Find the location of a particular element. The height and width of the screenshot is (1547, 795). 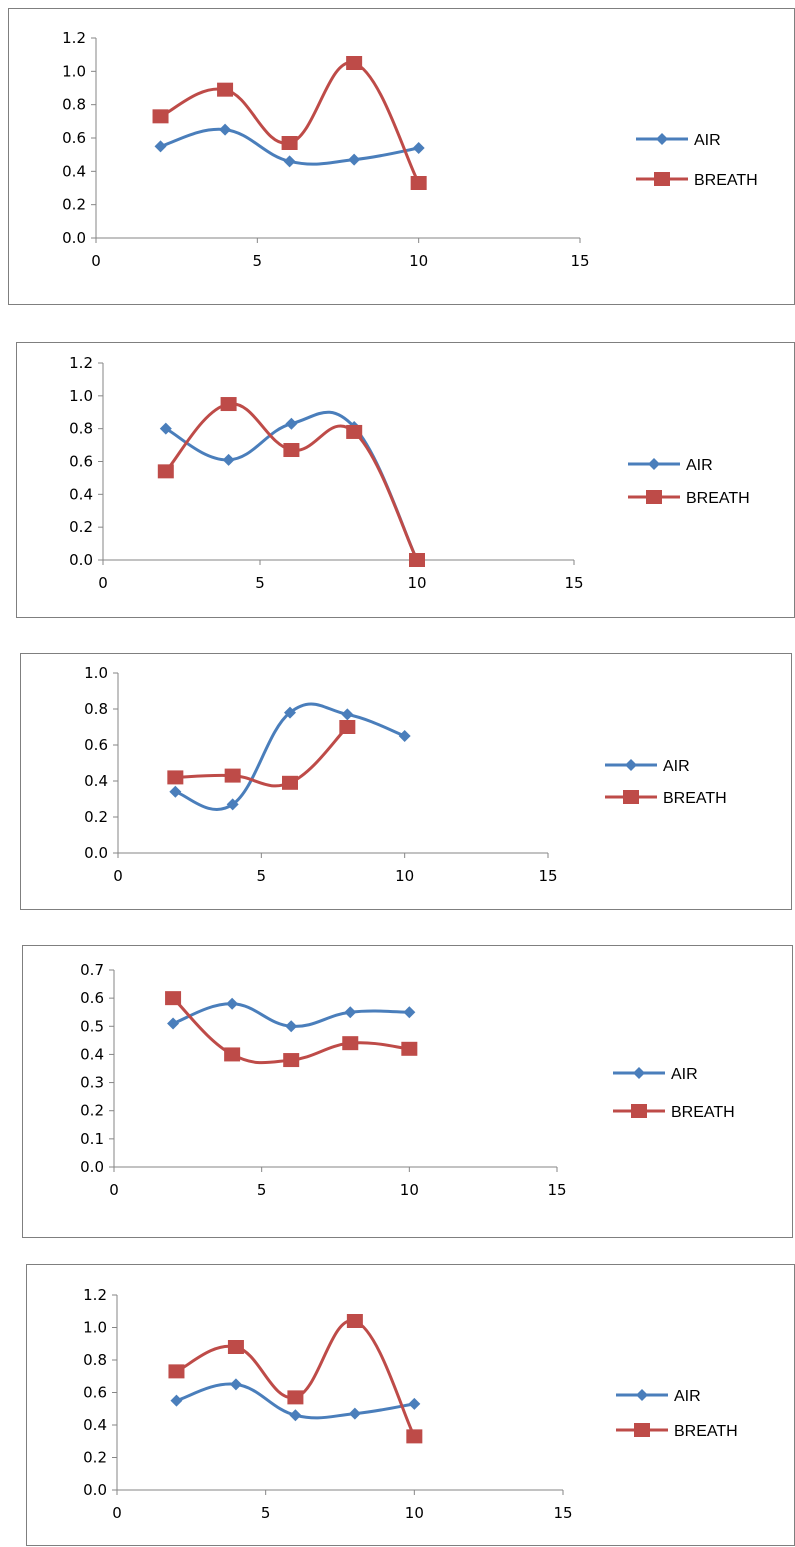

chart-svg-3: 0.0 0.2 0.4 0.6 0.8 1.0 0 5 10 15 AIR BREATH is located at coordinates (405, 774).